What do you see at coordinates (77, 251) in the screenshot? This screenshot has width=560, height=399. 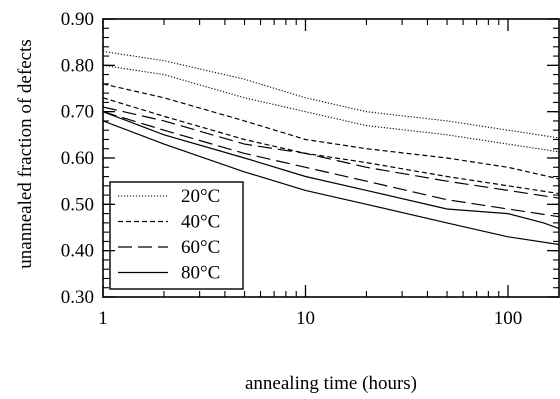 I see `y-tick-label: 0.40` at bounding box center [77, 251].